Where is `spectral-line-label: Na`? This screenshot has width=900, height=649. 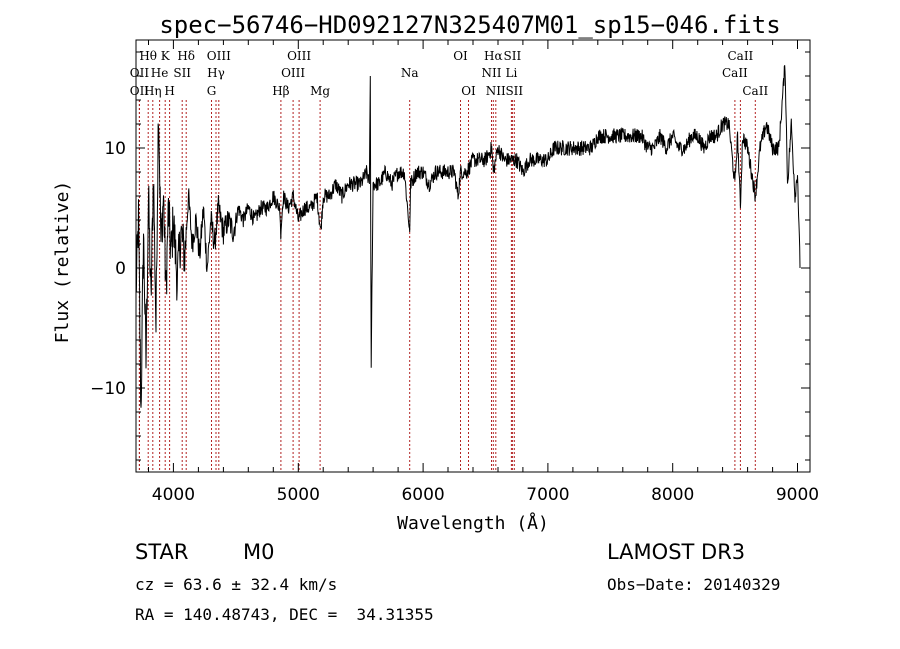
spectral-line-label: Na is located at coordinates (410, 73).